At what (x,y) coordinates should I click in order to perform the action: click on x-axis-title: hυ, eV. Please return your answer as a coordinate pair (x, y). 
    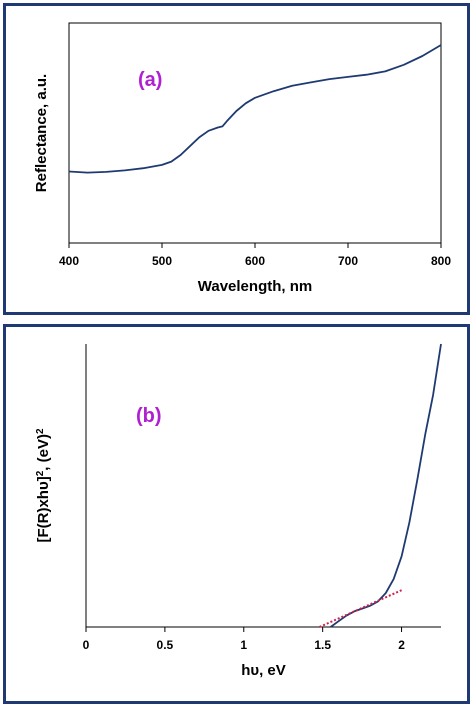
    Looking at the image, I should click on (263, 670).